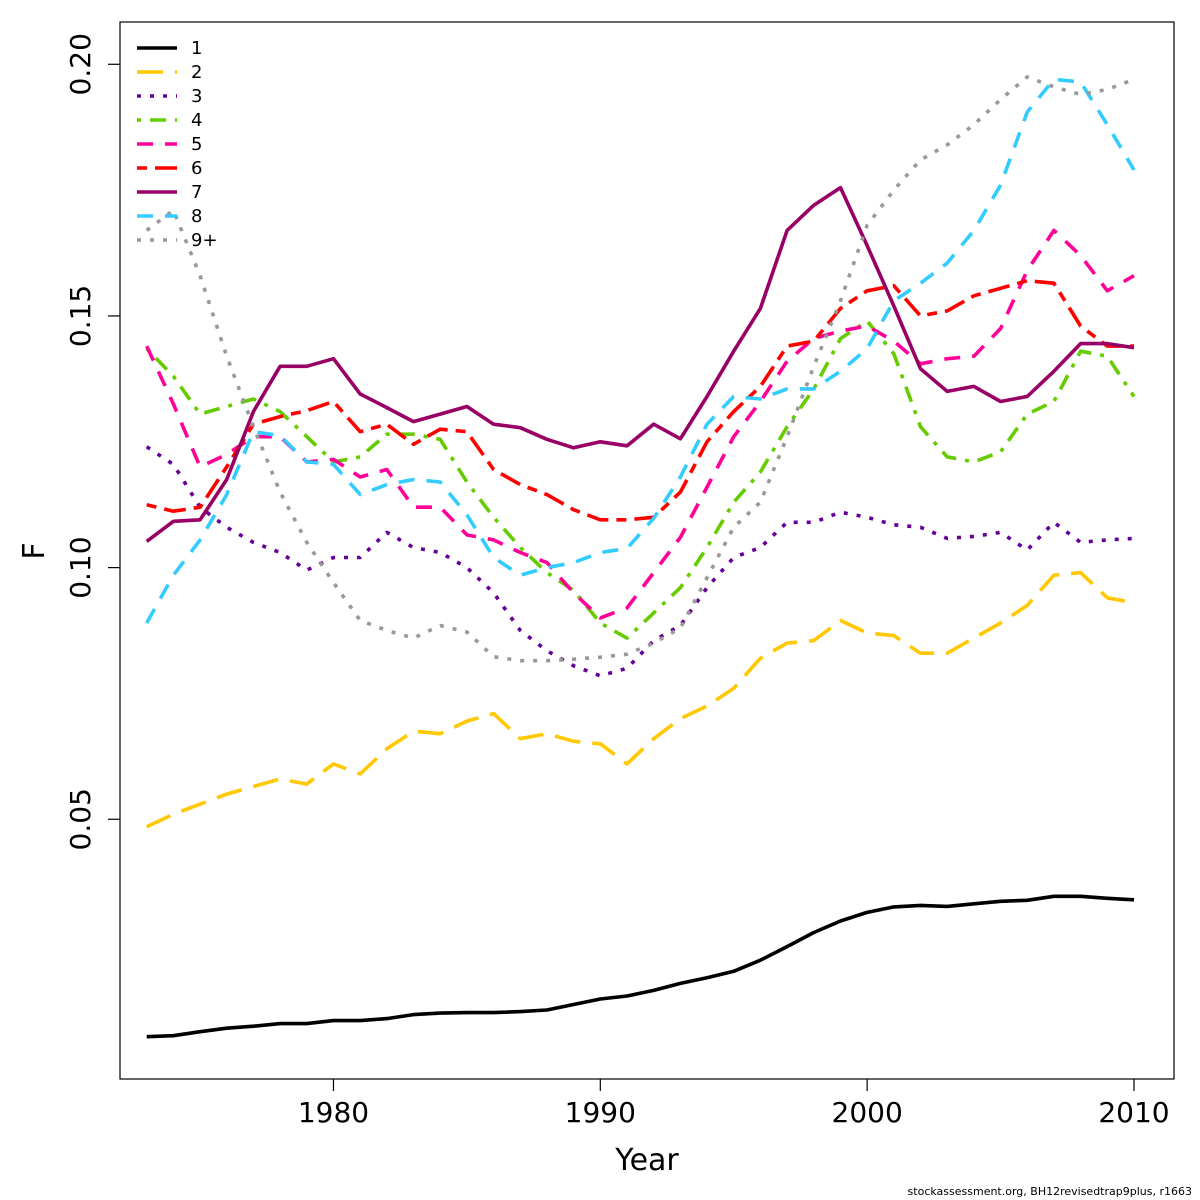  I want to click on x-axis: 1980 1990 2000 2010, so click(734, 1104).